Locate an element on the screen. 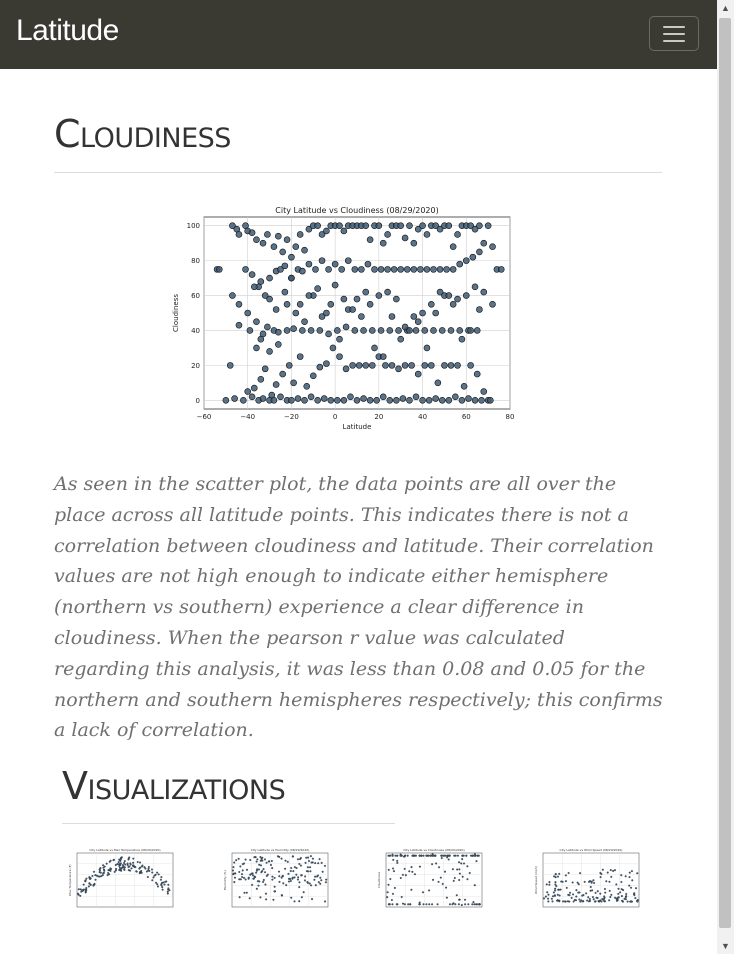 This screenshot has height=954, width=734. scroll-up-arrow-icon: ▲ is located at coordinates (725, 8).